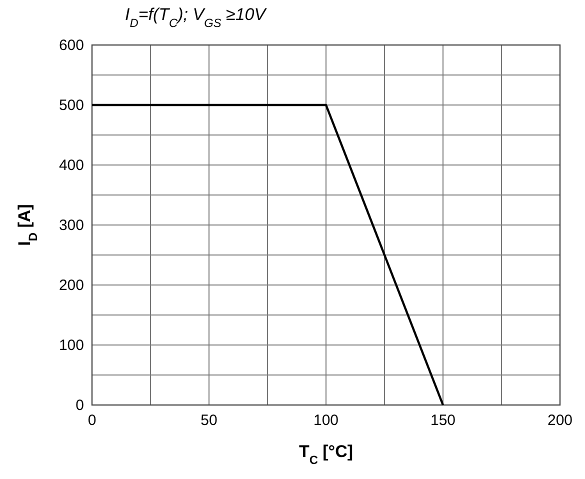  I want to click on x-tick-label: 100, so click(326, 420).